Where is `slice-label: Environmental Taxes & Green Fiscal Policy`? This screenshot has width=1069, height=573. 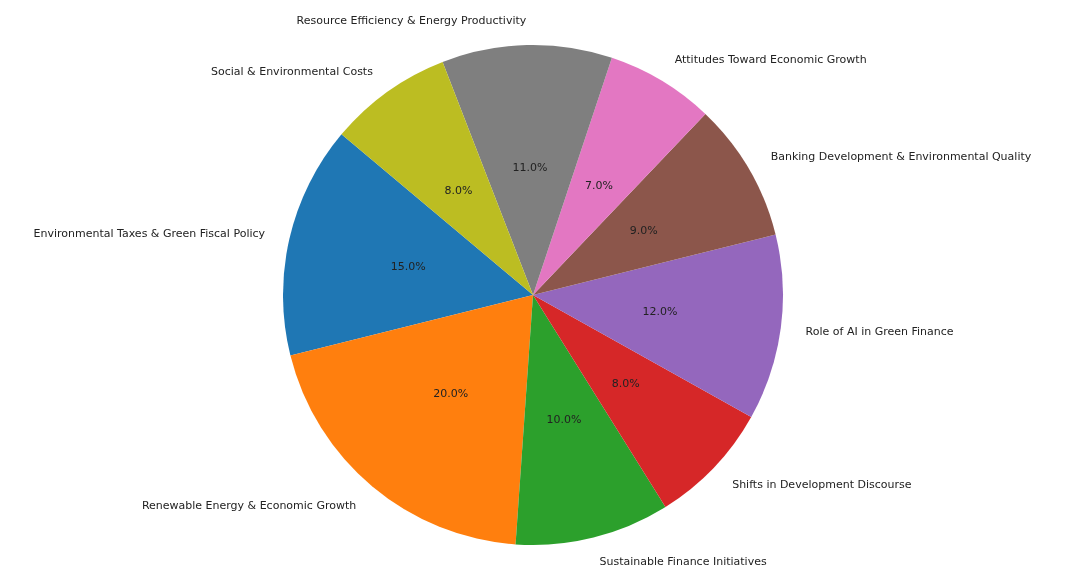
slice-label: Environmental Taxes & Green Fiscal Policy is located at coordinates (149, 233).